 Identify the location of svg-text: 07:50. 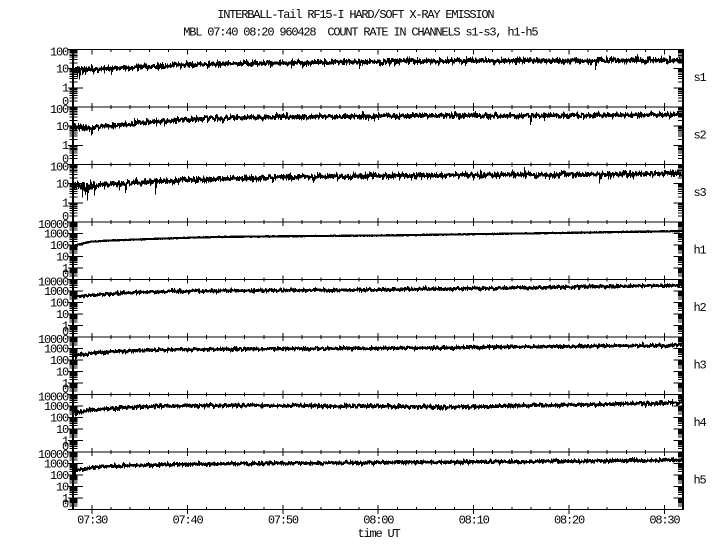
(283, 521).